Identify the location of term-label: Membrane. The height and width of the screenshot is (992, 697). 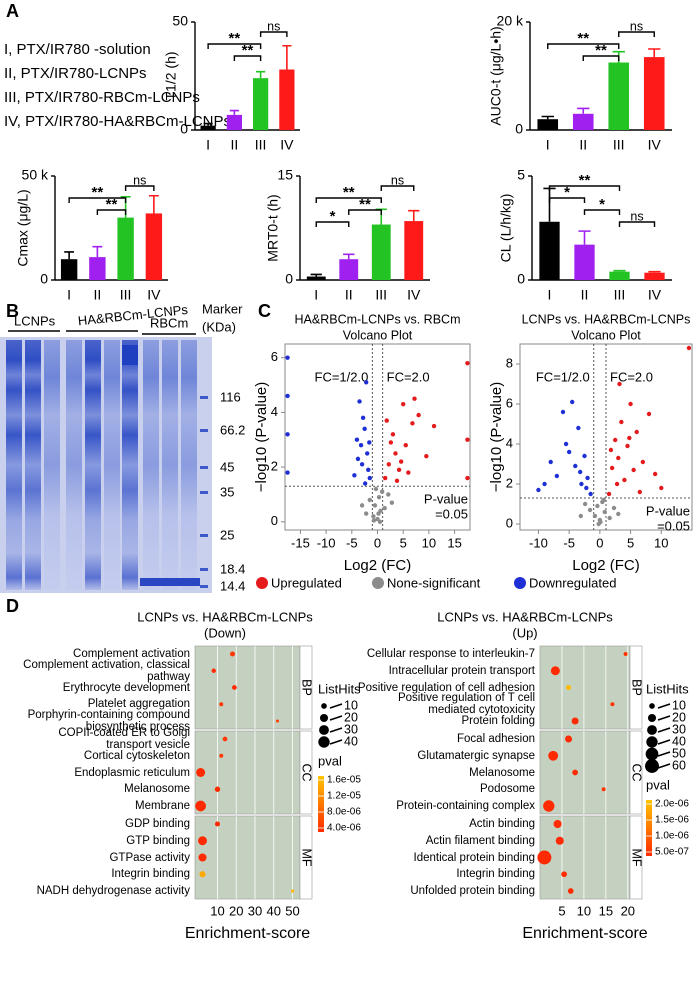
(162, 806).